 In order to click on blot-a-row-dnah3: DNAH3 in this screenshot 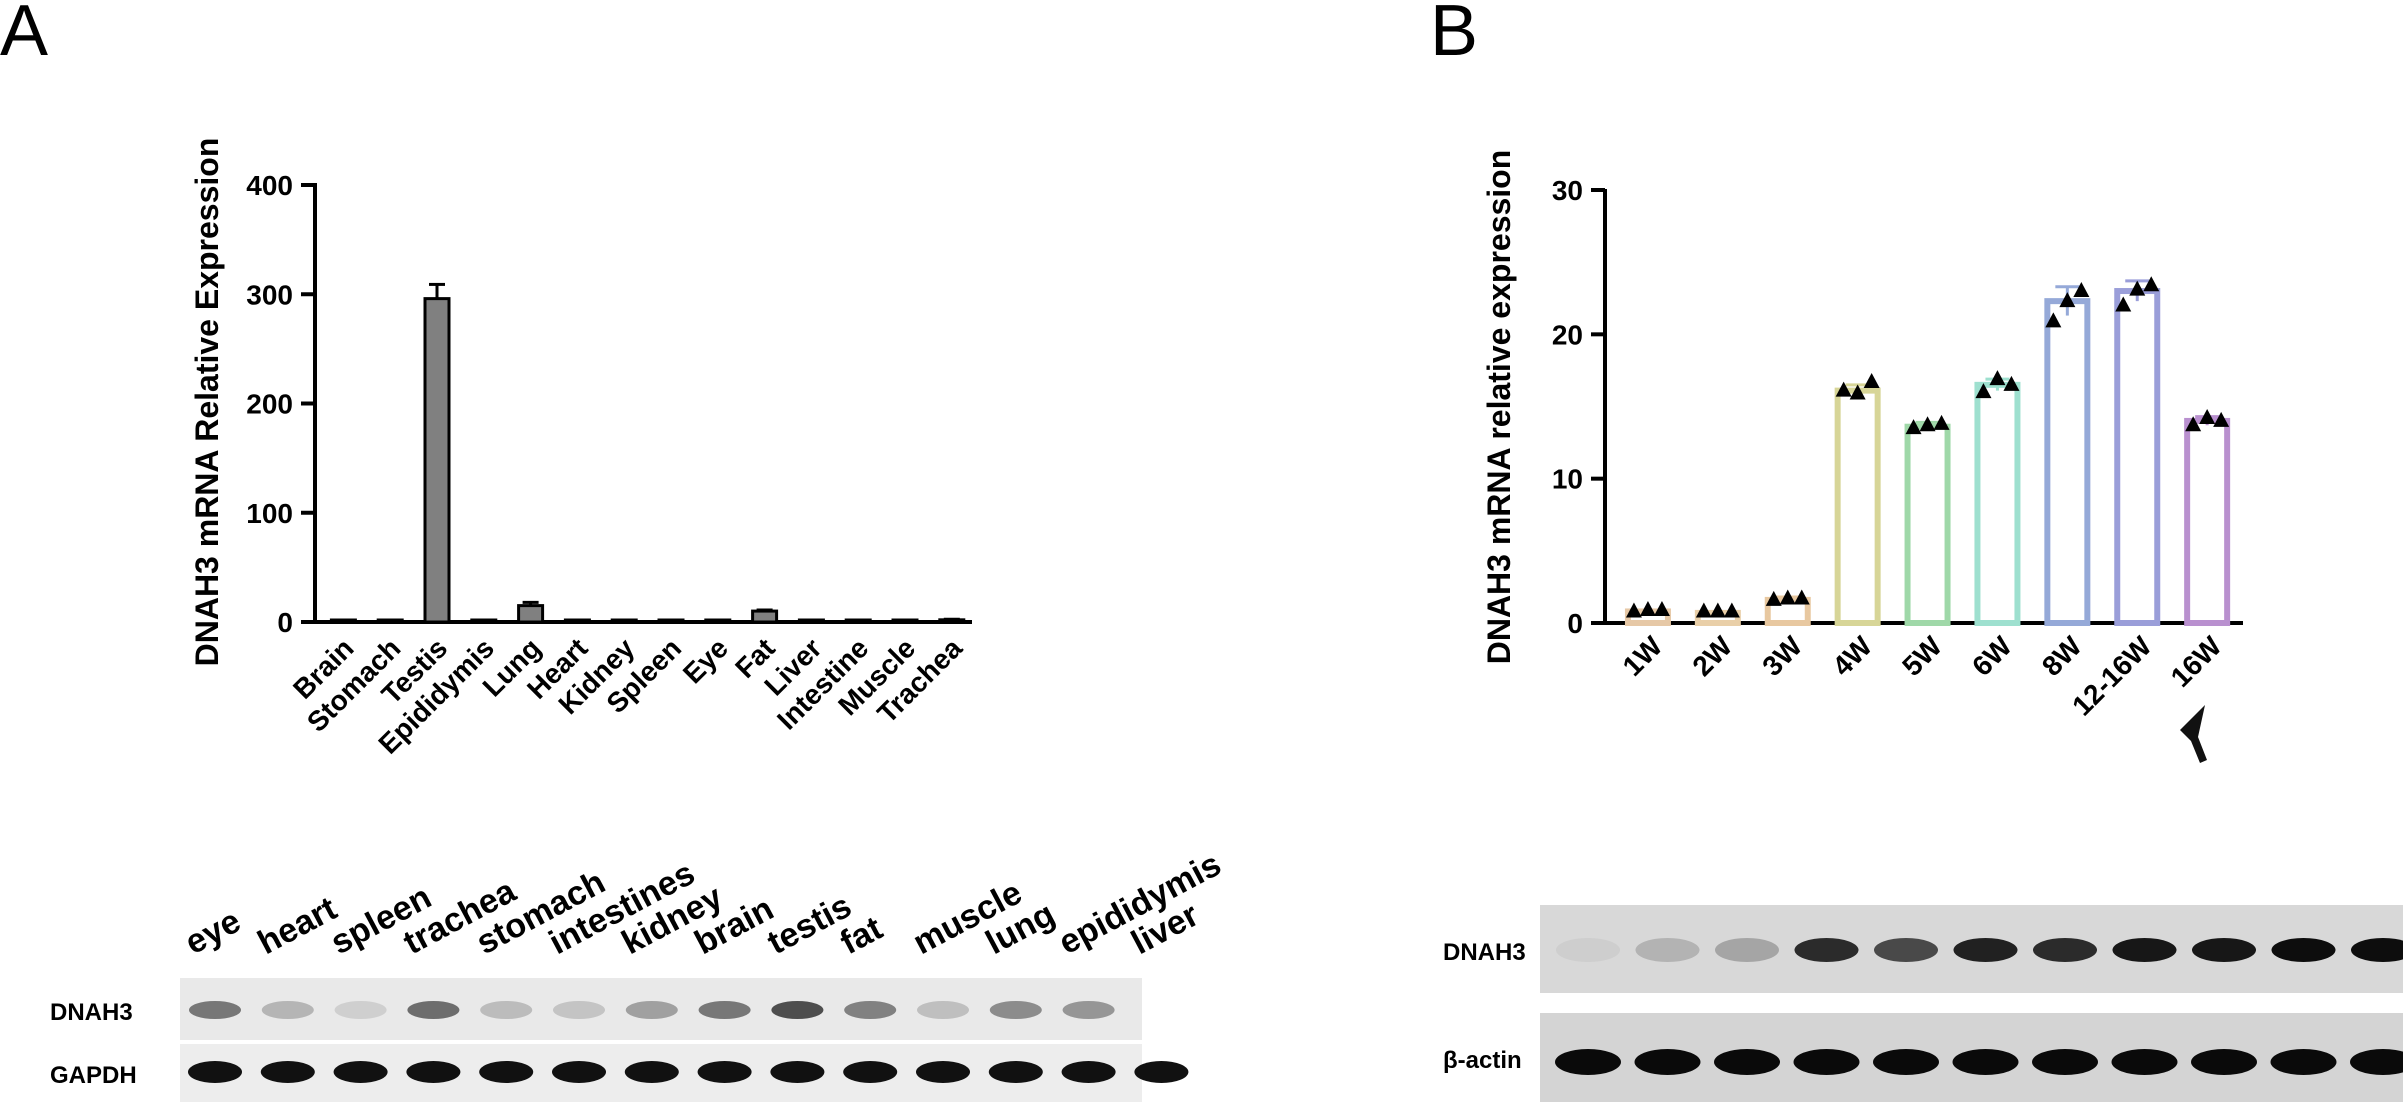, I will do `click(91, 1012)`.